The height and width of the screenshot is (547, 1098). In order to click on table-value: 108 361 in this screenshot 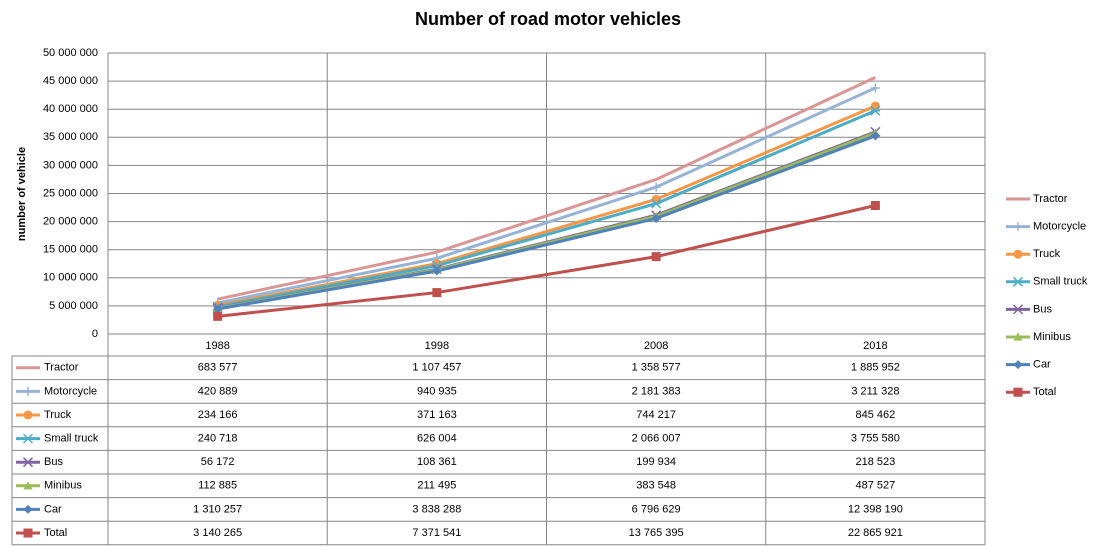, I will do `click(437, 462)`.